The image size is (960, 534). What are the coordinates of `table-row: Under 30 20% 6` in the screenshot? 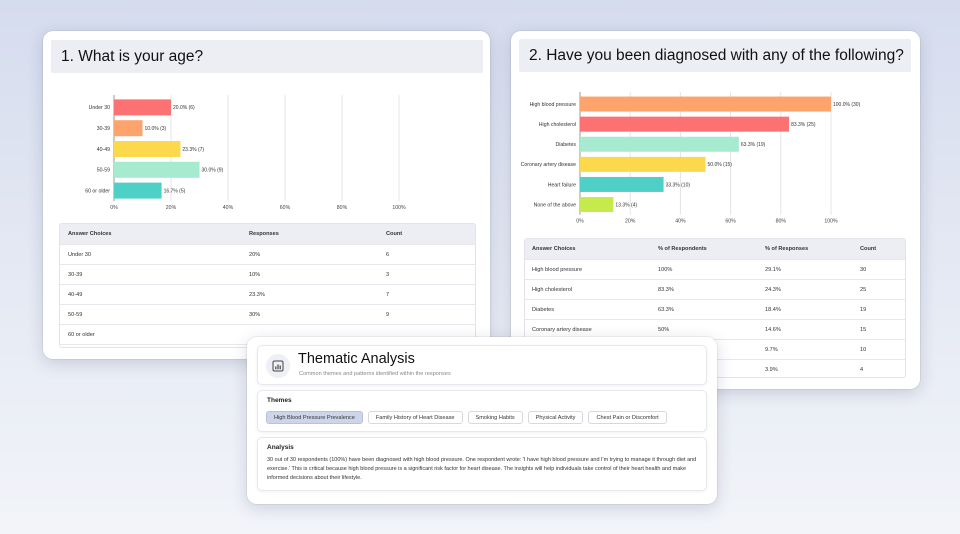 It's located at (267, 255).